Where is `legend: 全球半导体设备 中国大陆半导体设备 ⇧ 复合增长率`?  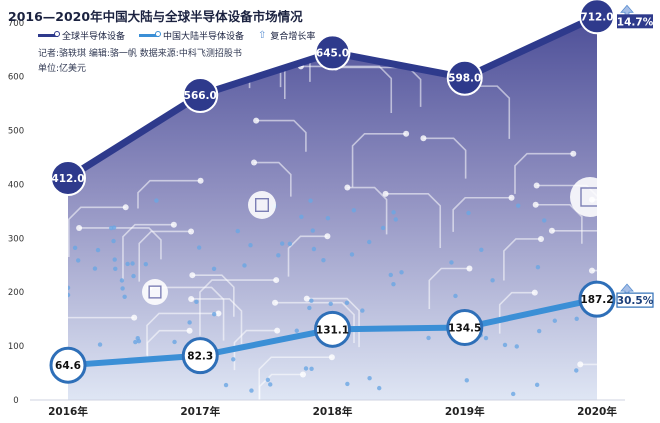 legend: 全球半导体设备 中国大陆半导体设备 ⇧ 复合增长率 is located at coordinates (176, 35).